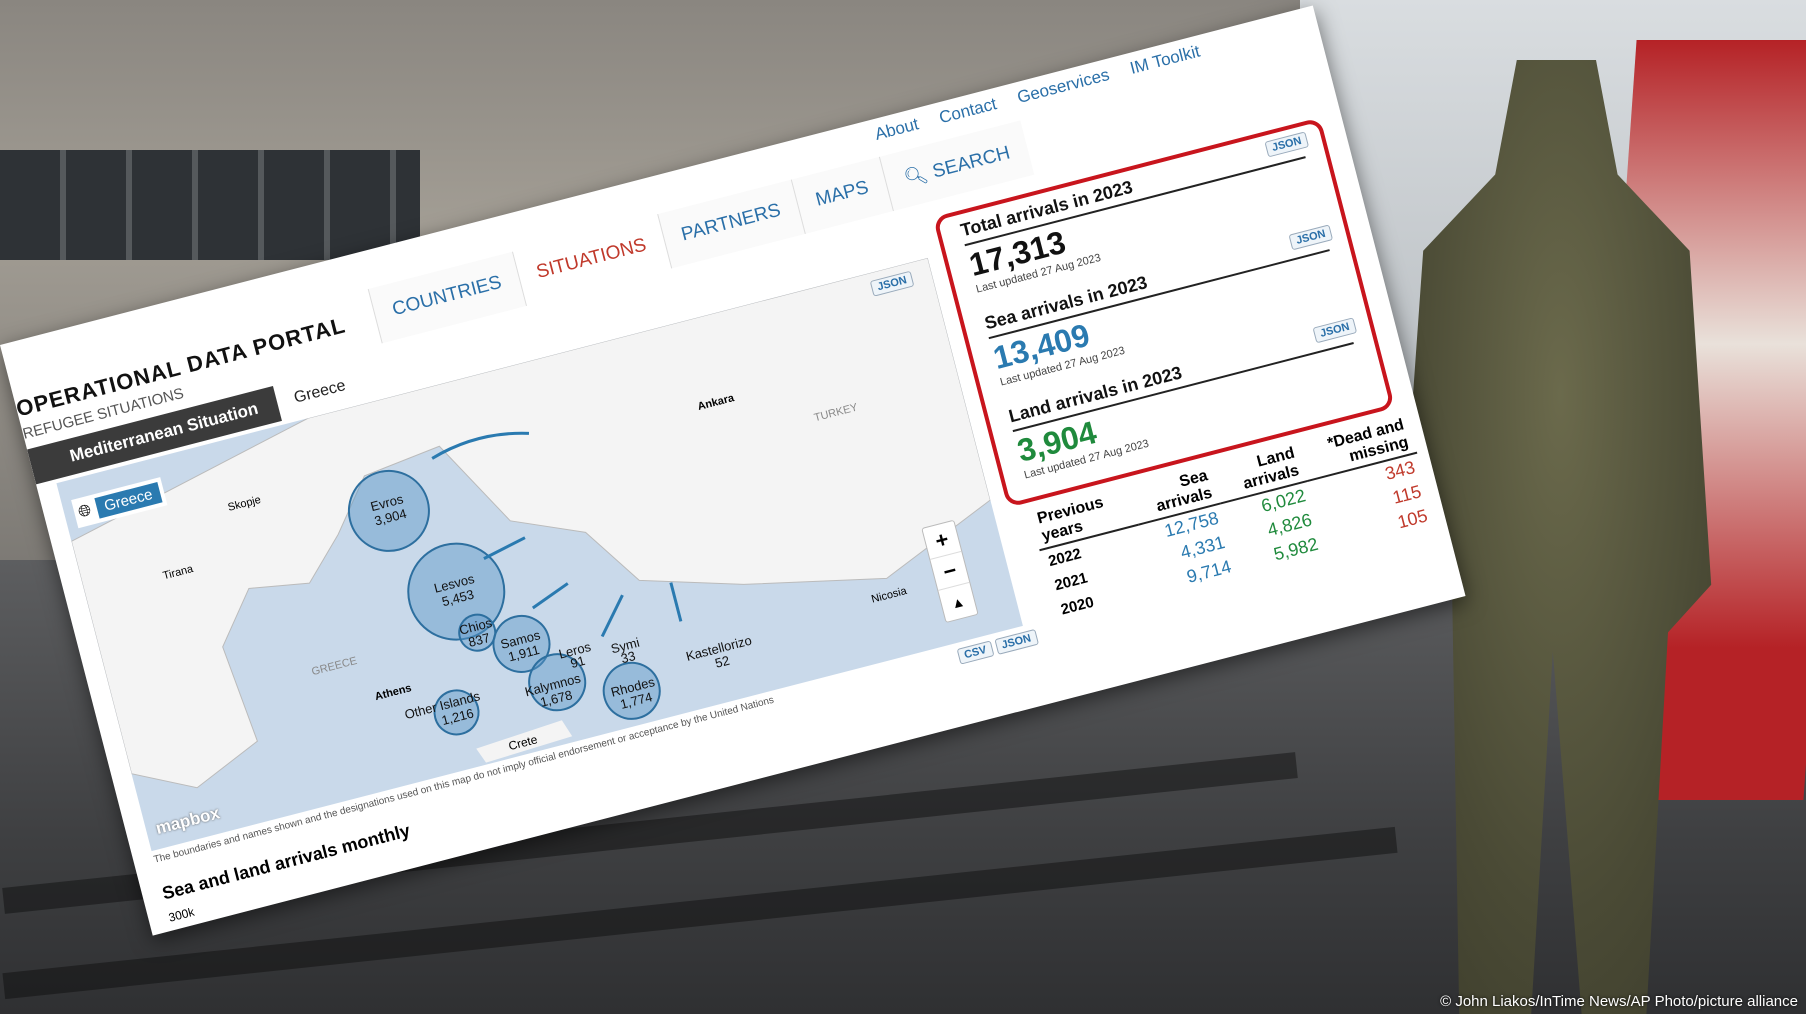  Describe the element at coordinates (85, 511) in the screenshot. I see `globe-icon: 🌐︎` at that location.